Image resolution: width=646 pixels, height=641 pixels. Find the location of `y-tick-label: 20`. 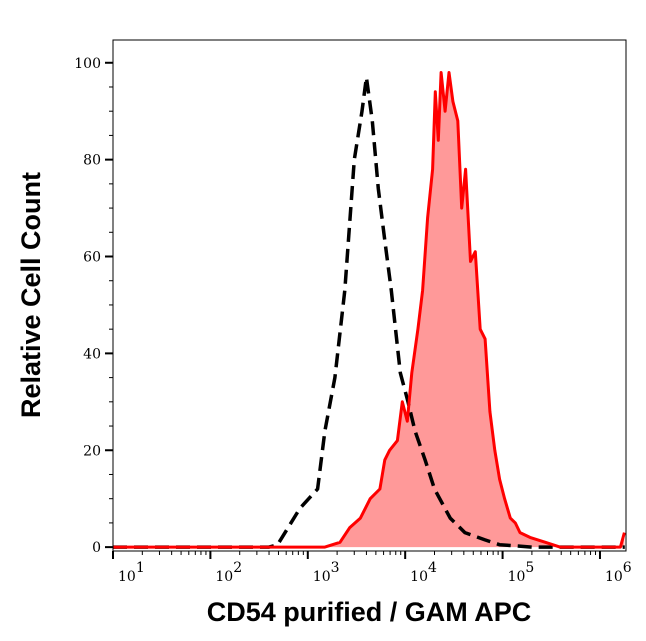

y-tick-label: 20 is located at coordinates (92, 451).